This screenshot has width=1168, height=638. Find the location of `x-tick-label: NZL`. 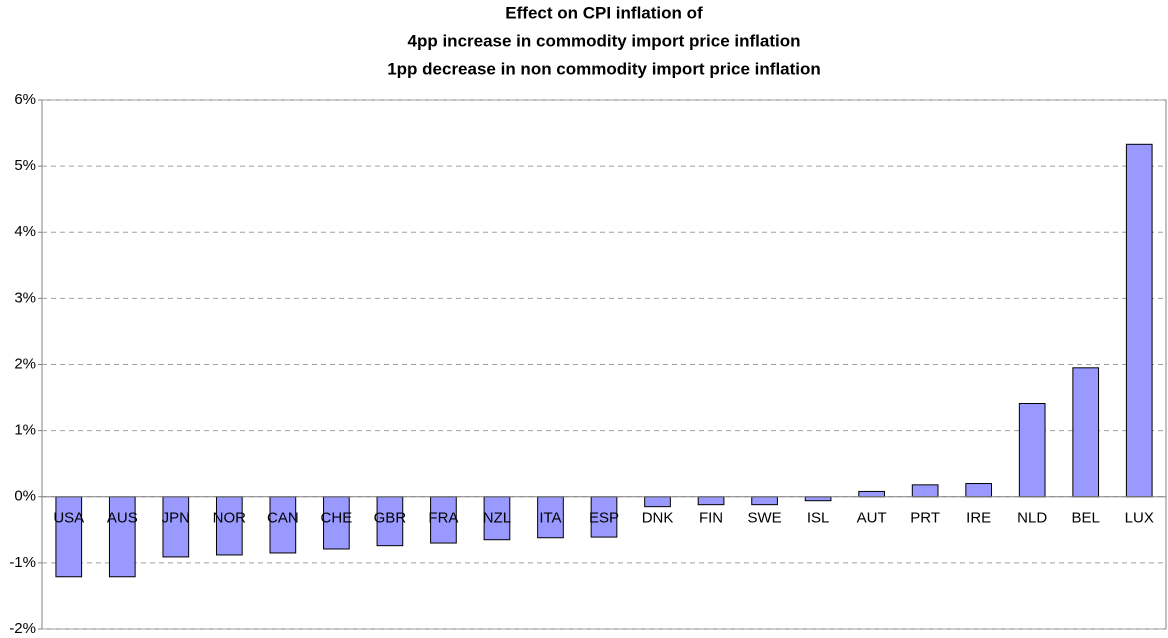

x-tick-label: NZL is located at coordinates (497, 518).